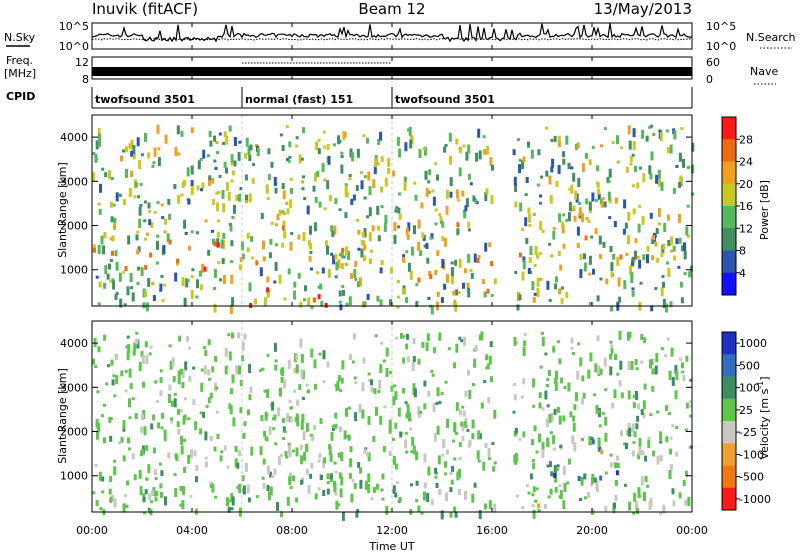  What do you see at coordinates (713, 62) in the screenshot?
I see `nave-tick-top: 60` at bounding box center [713, 62].